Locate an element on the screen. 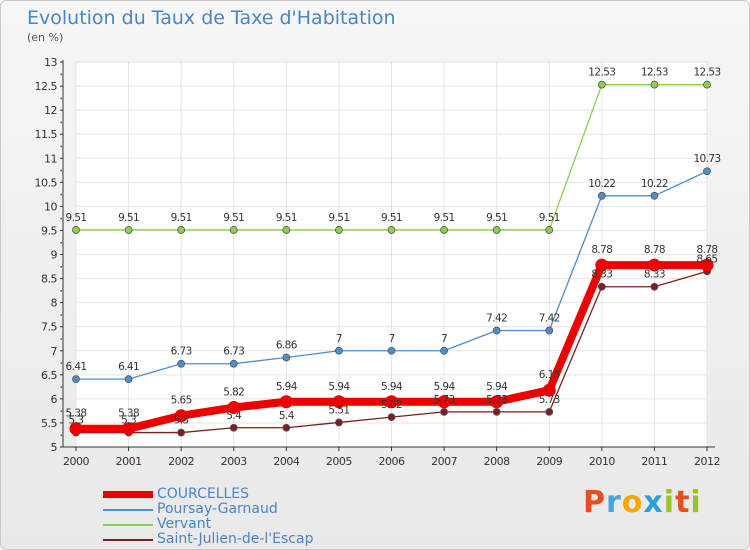 Image resolution: width=750 pixels, height=550 pixels. data-label: 10.73 is located at coordinates (706, 159).